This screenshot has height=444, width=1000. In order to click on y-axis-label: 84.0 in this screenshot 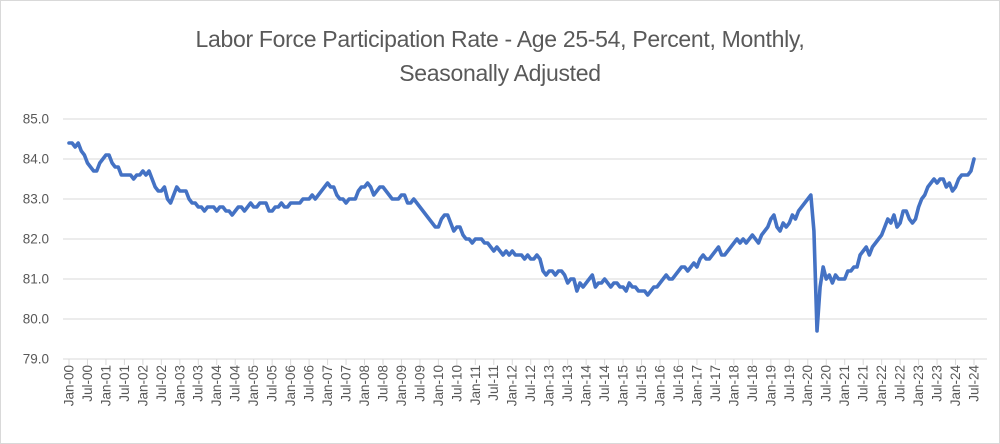, I will do `click(36, 159)`.